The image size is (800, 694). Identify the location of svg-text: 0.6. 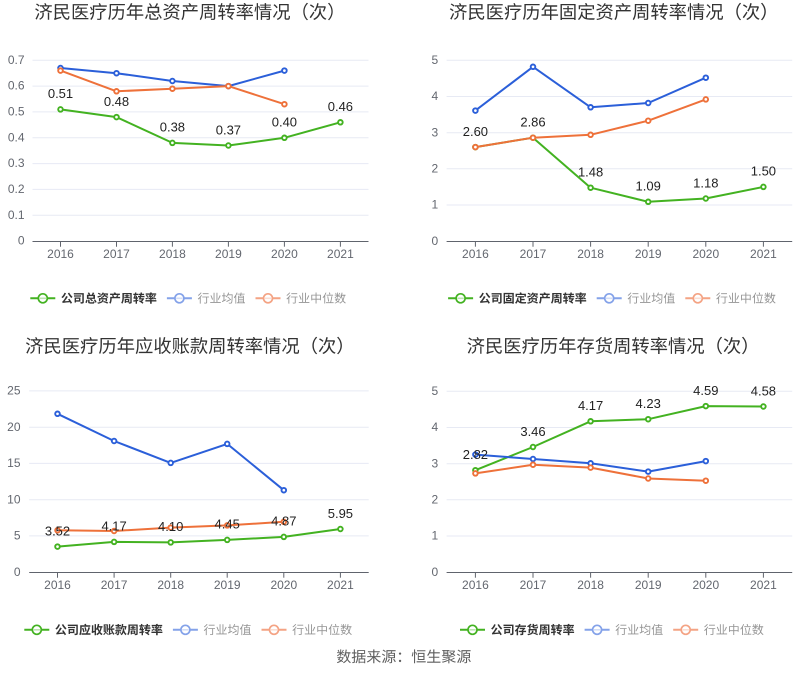
(16, 86).